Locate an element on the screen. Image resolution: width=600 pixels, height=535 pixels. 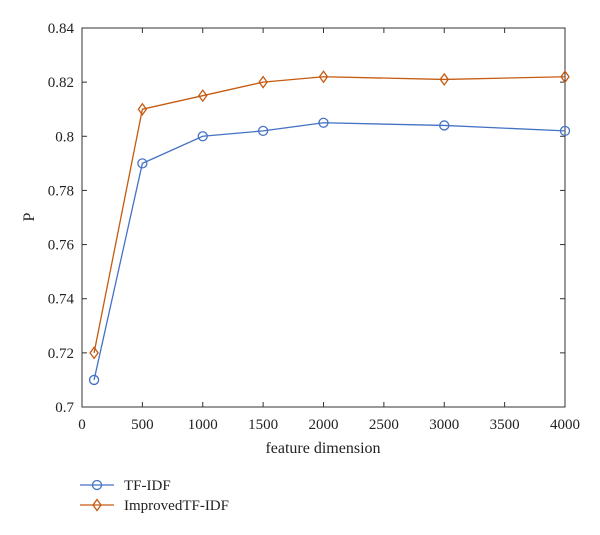
y-tick-label: 0.76 is located at coordinates (61, 246).